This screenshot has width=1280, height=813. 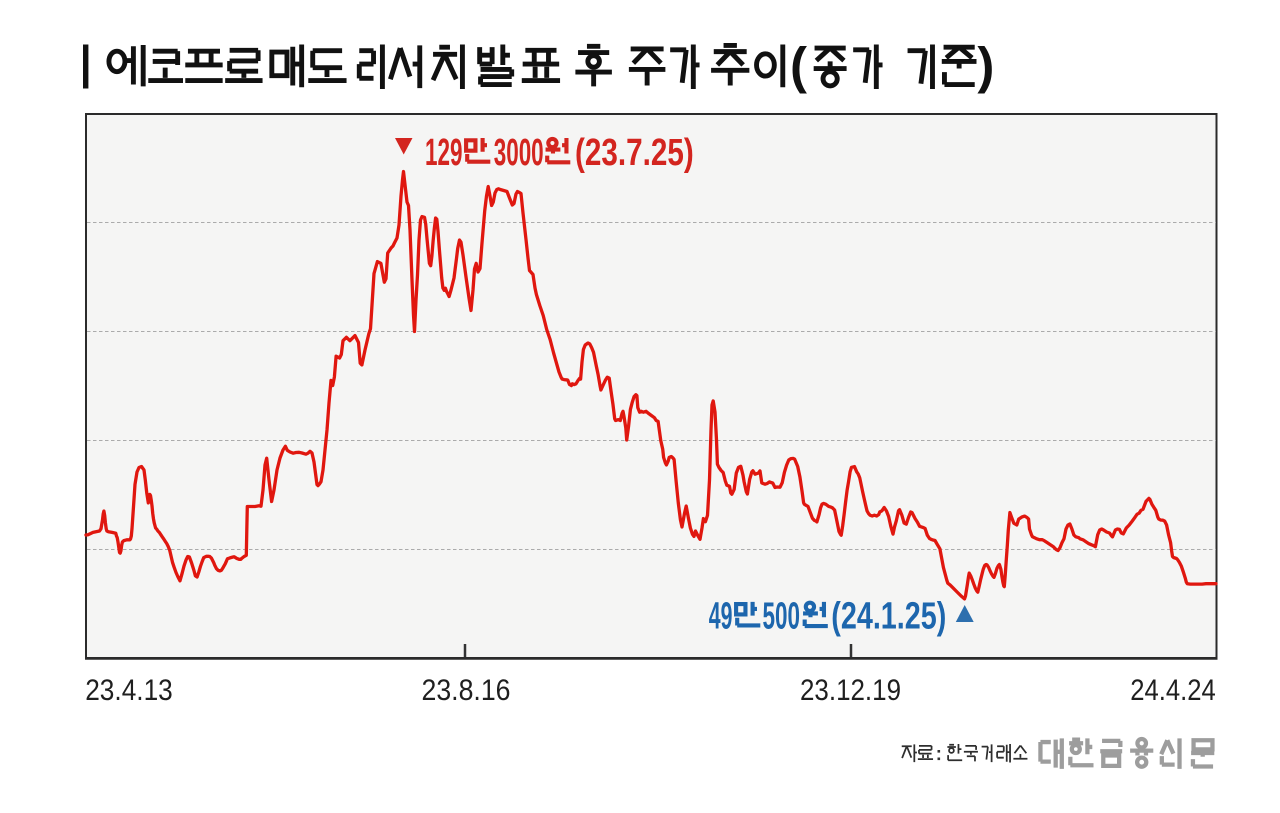 I want to click on svg-text: 23.12.19, so click(x=850, y=690).